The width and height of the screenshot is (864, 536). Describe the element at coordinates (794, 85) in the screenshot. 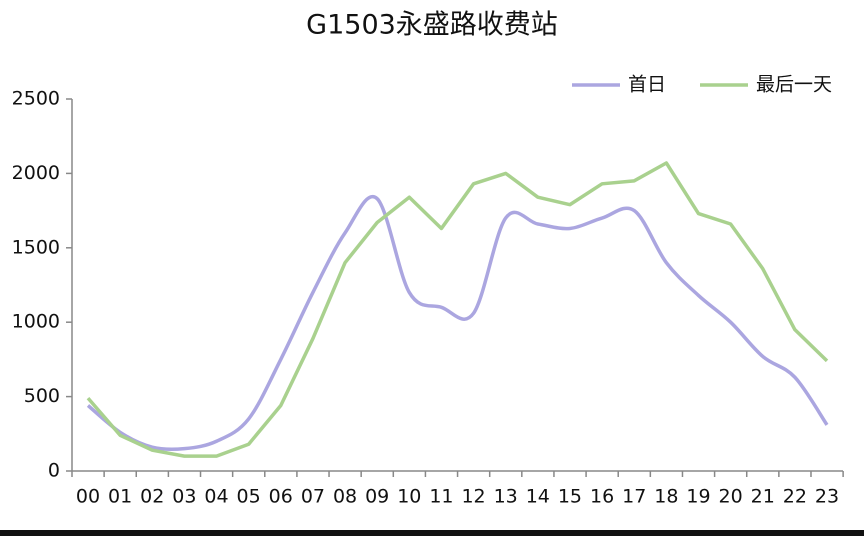

I see `legend-label: 最后一天` at that location.